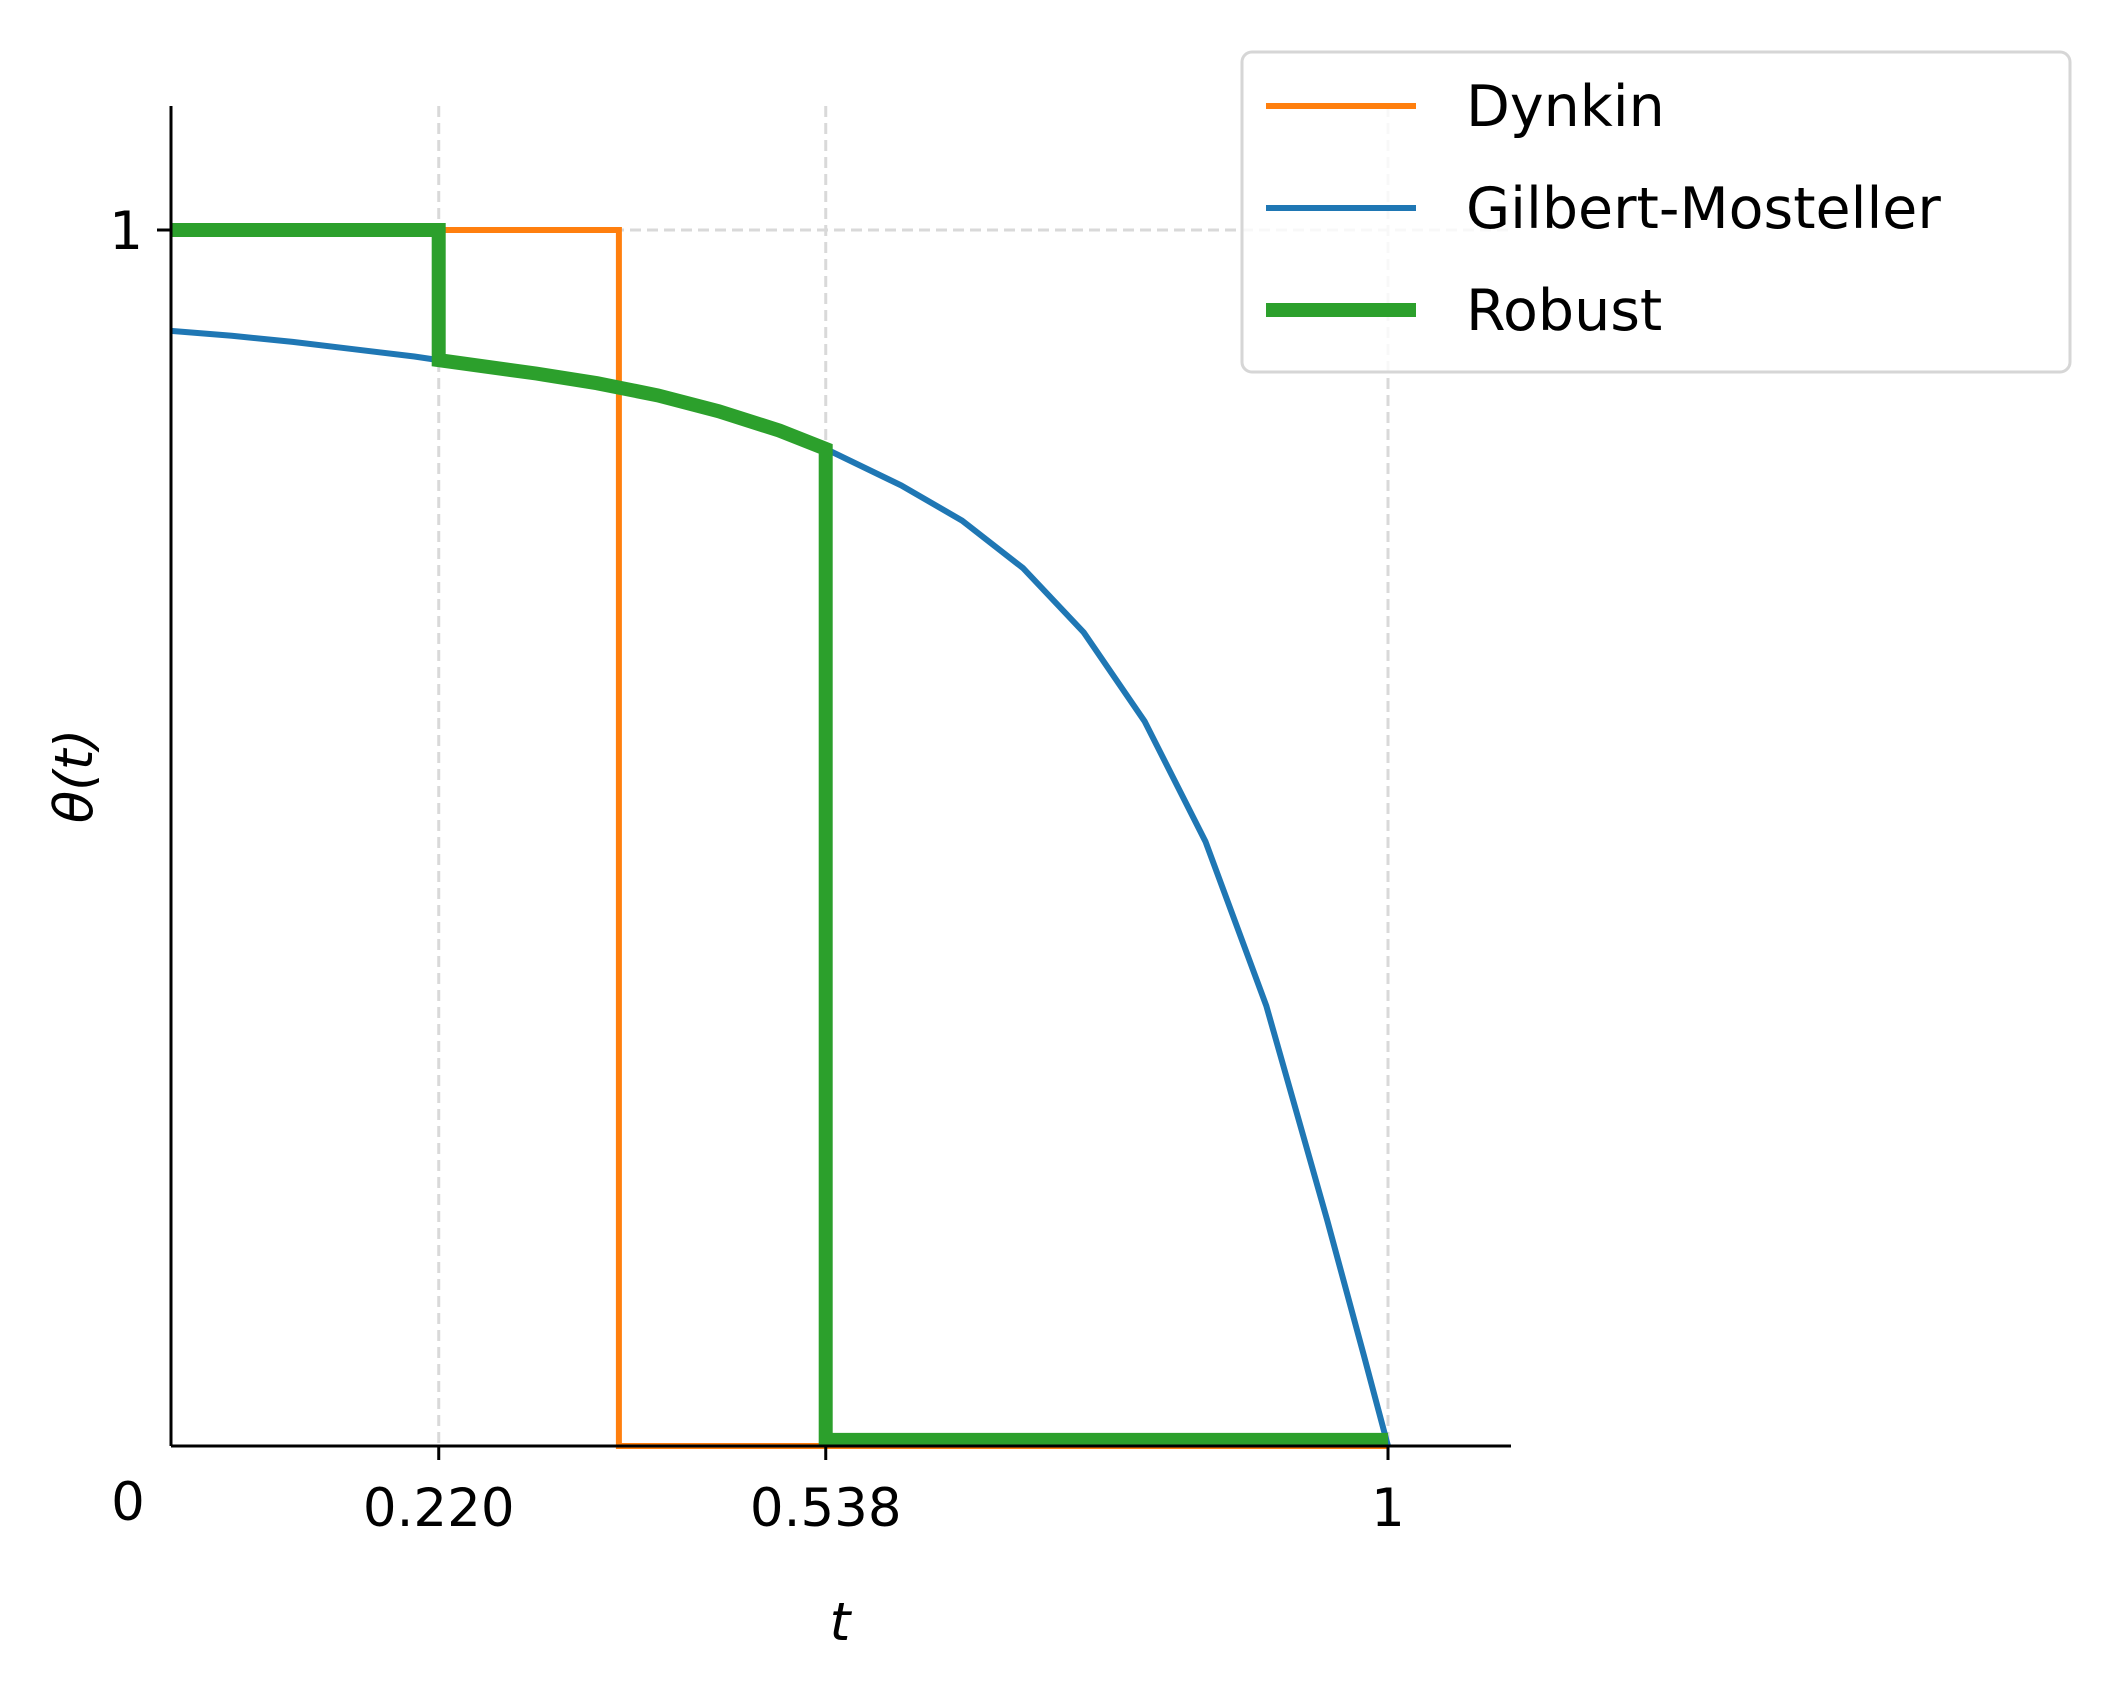 Image resolution: width=2116 pixels, height=1702 pixels. I want to click on y-tick-label: 1, so click(126, 231).